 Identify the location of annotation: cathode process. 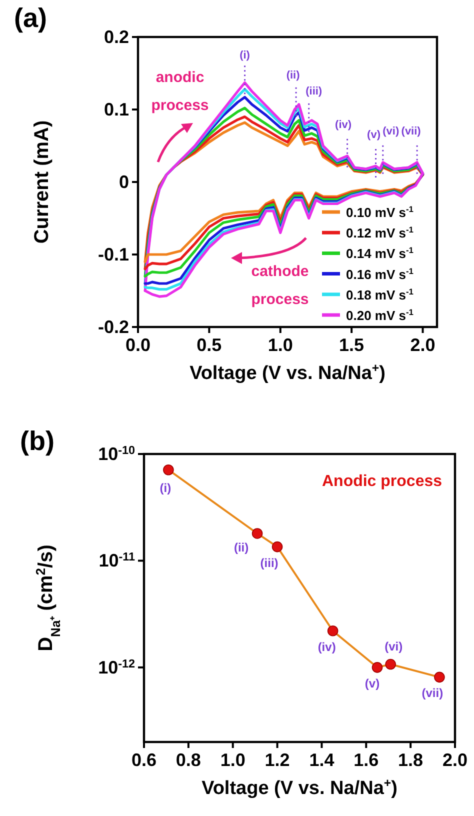
(280, 285).